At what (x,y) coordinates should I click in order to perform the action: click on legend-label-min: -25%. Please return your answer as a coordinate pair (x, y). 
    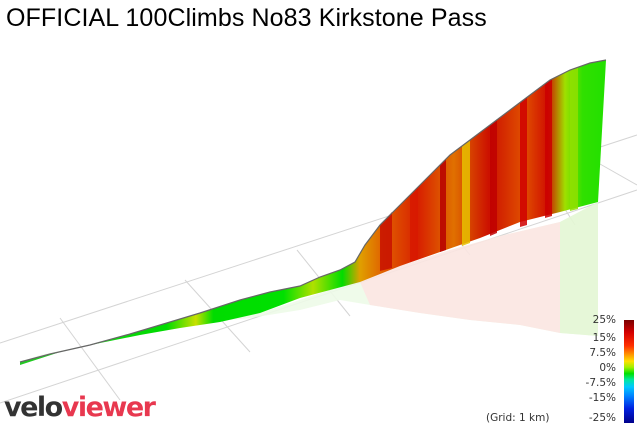
    Looking at the image, I should click on (602, 418).